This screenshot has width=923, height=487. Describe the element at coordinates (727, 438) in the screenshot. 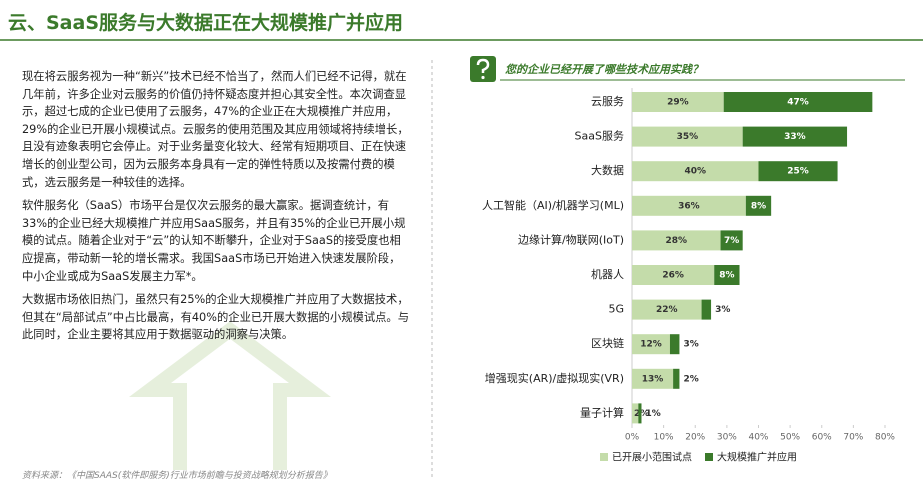

I see `x-tick-label: 30%` at that location.